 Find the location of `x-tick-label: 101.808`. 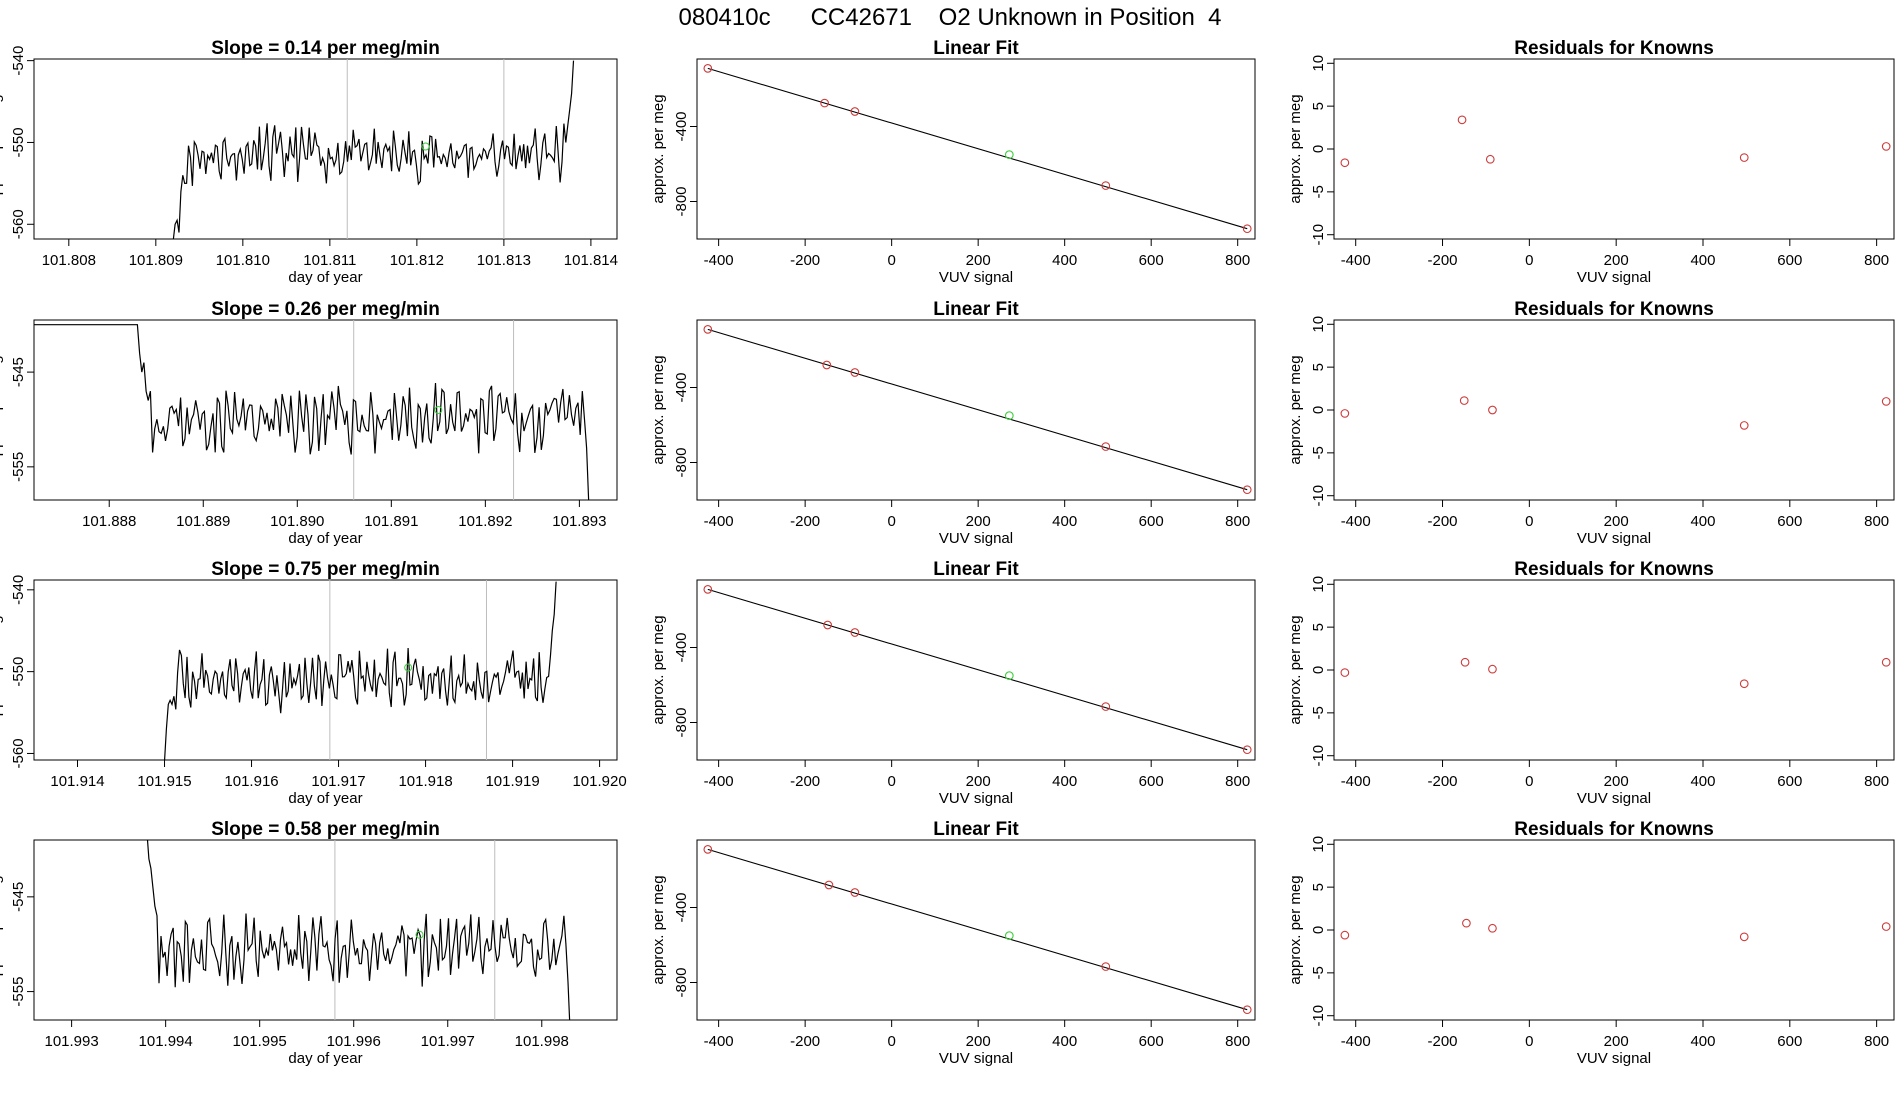

x-tick-label: 101.808 is located at coordinates (69, 260).